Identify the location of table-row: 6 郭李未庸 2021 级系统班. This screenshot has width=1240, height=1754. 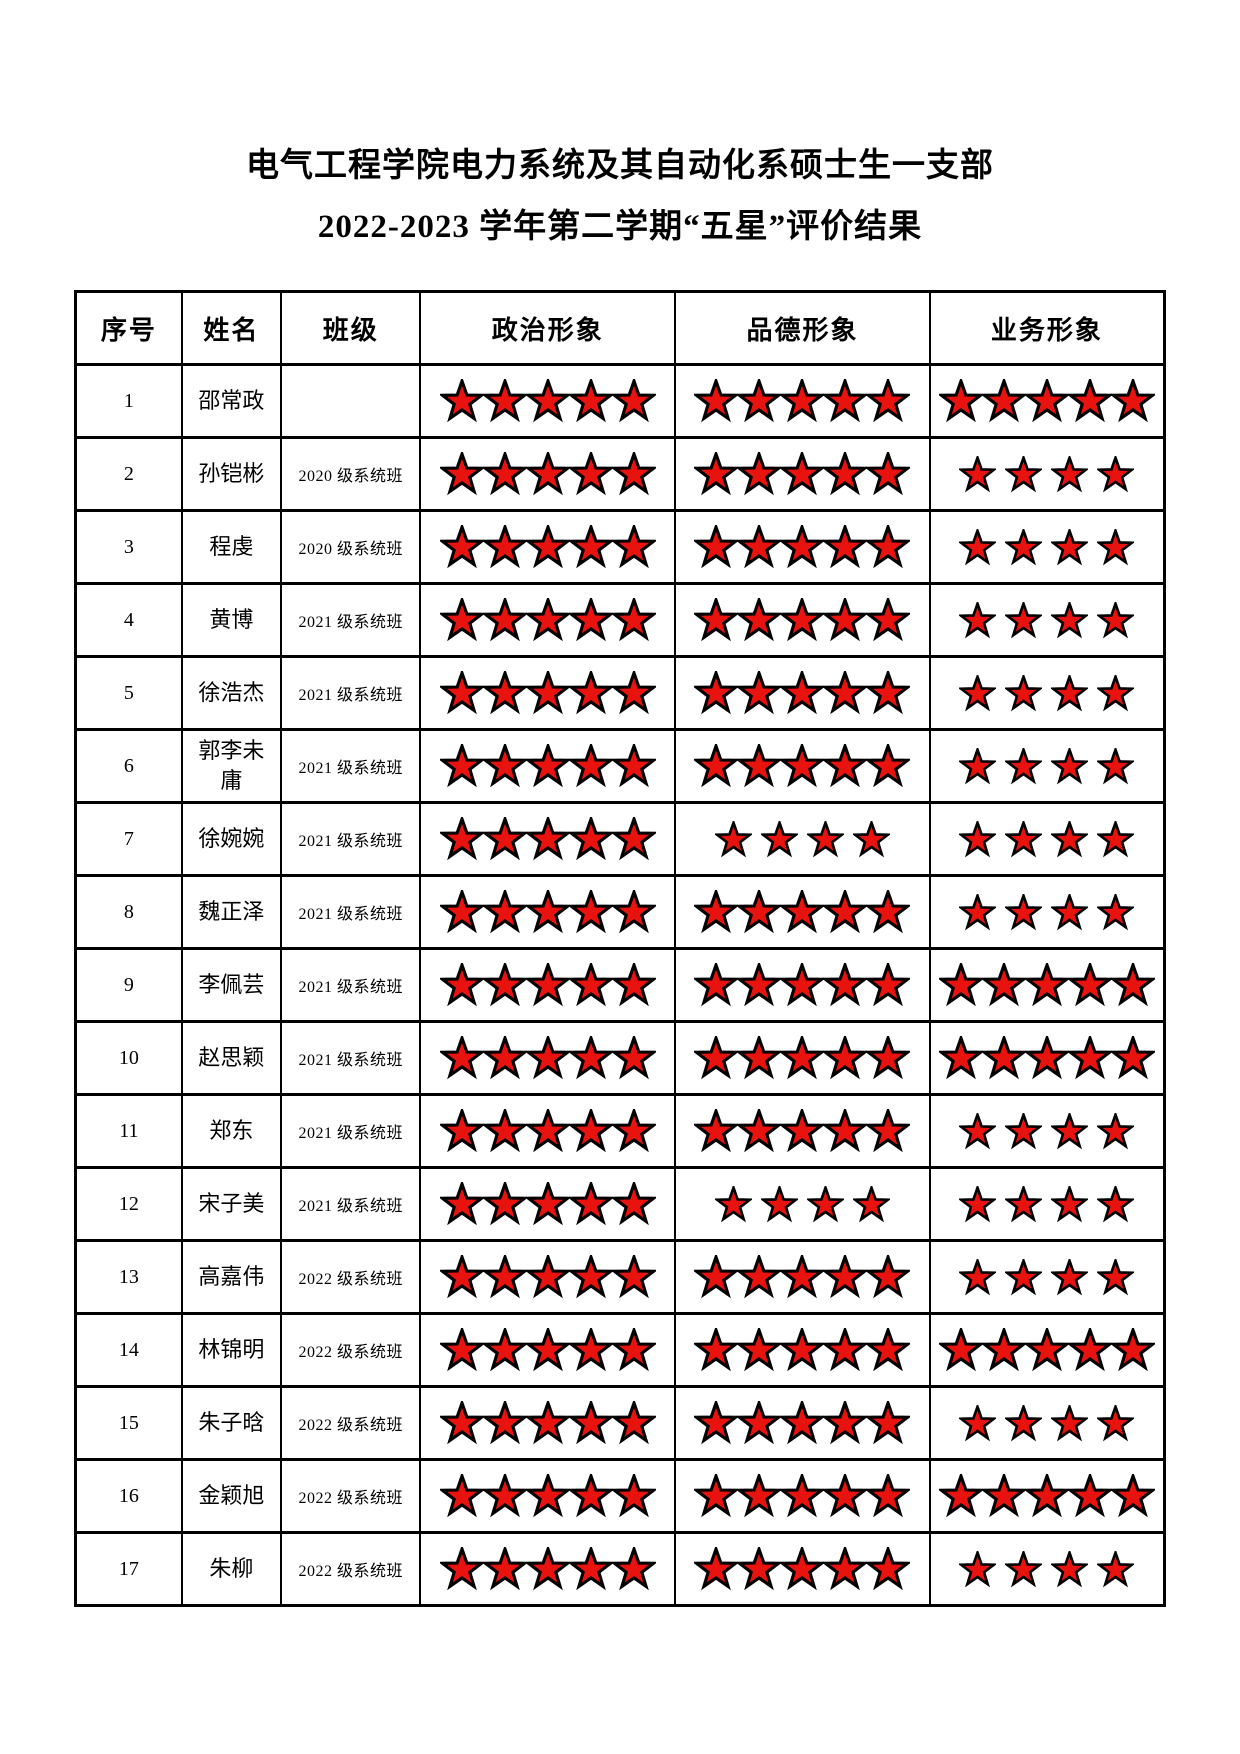
(620, 766).